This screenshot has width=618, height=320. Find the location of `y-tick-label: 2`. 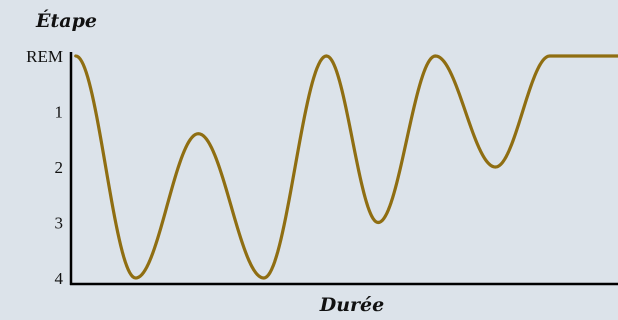

y-tick-label: 2 is located at coordinates (59, 167).